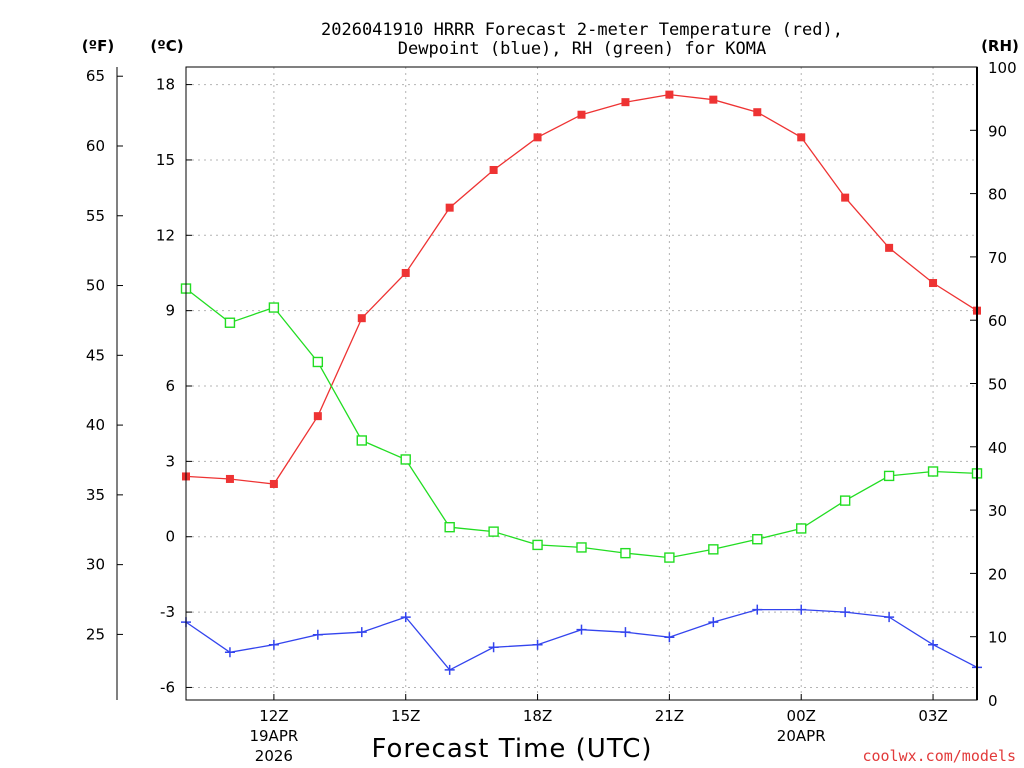  Describe the element at coordinates (997, 258) in the screenshot. I see `rh-tick-label: 70` at that location.